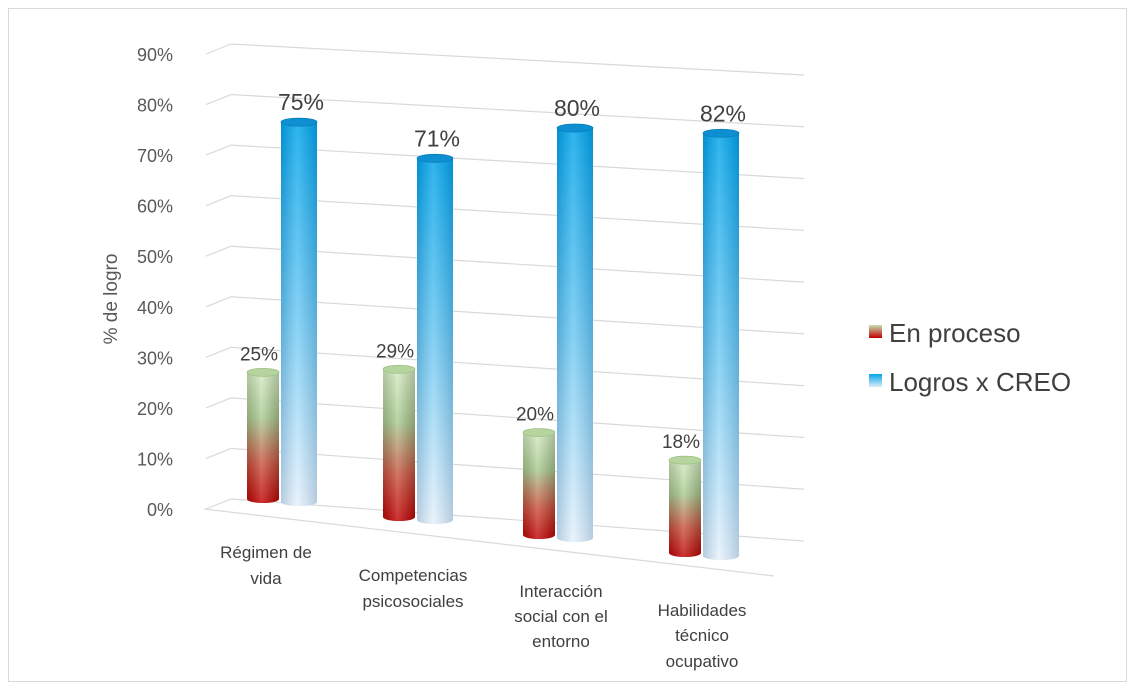  Describe the element at coordinates (970, 357) in the screenshot. I see `legend: En proceso Logros x CREO` at that location.